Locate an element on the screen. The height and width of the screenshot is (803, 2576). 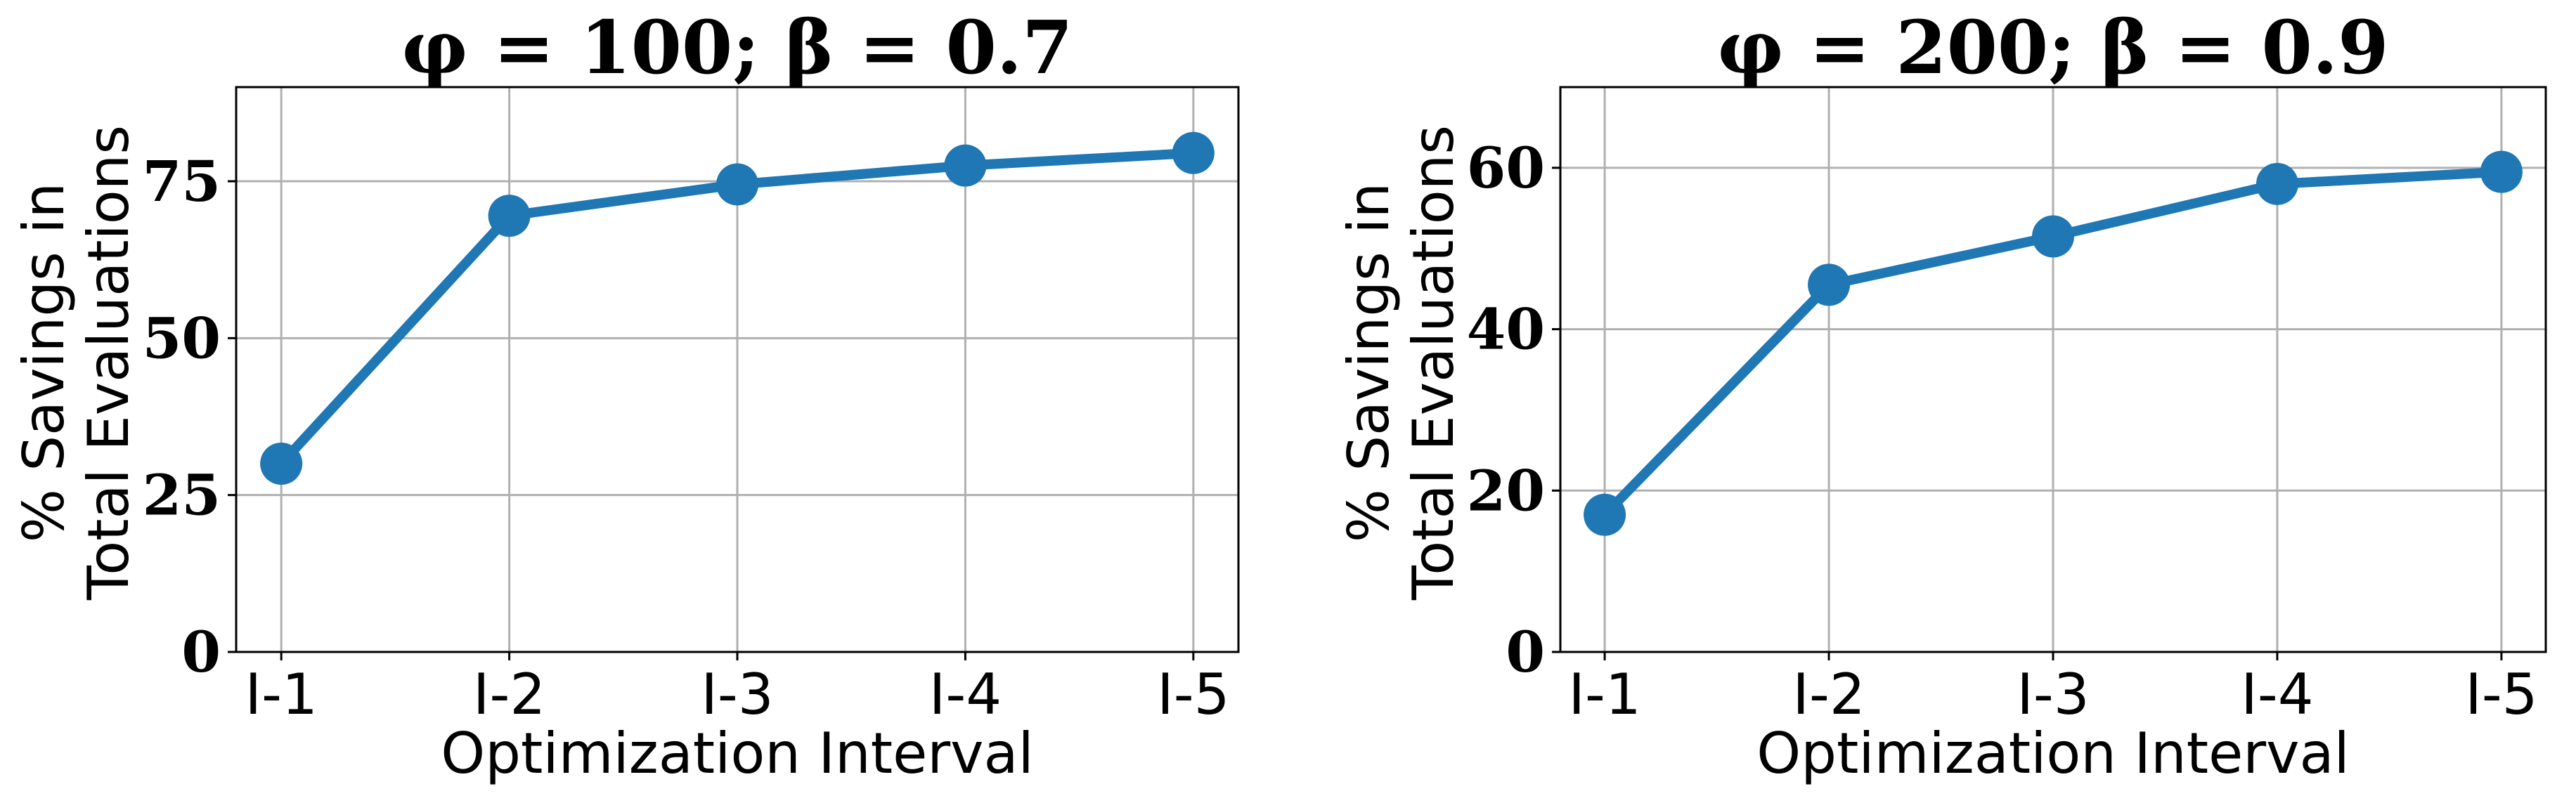
y-tick-label: 25 is located at coordinates (182, 495).